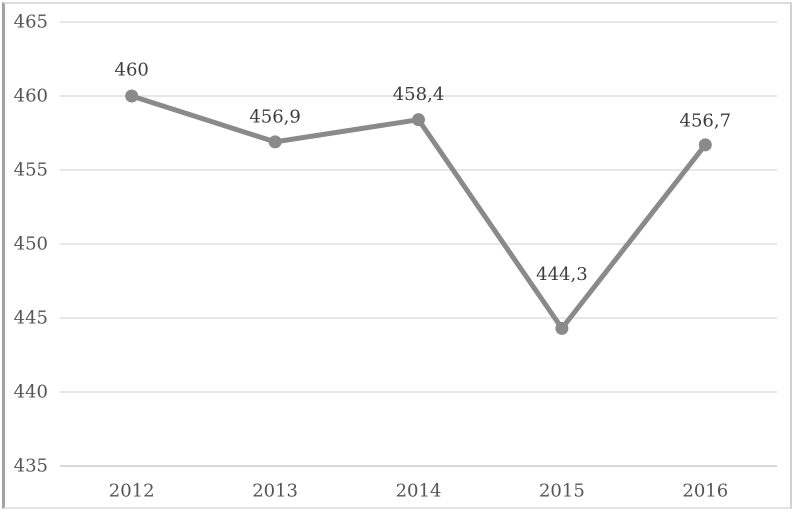  Describe the element at coordinates (562, 274) in the screenshot. I see `data-point-label: 444,3` at that location.